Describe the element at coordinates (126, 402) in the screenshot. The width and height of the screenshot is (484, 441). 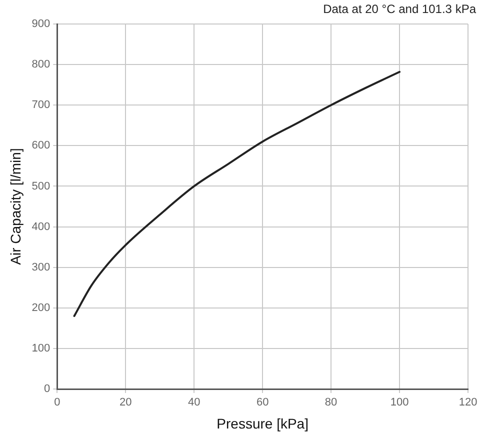
I see `x-tick-label: 20` at that location.